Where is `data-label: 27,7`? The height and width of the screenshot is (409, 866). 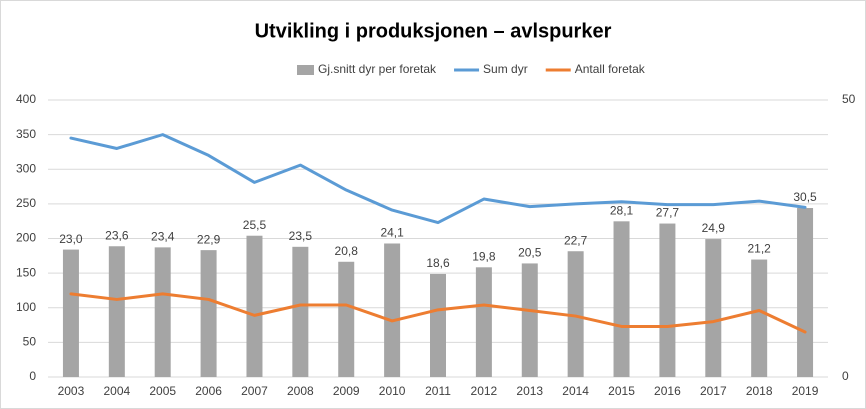 data-label: 27,7 is located at coordinates (668, 213).